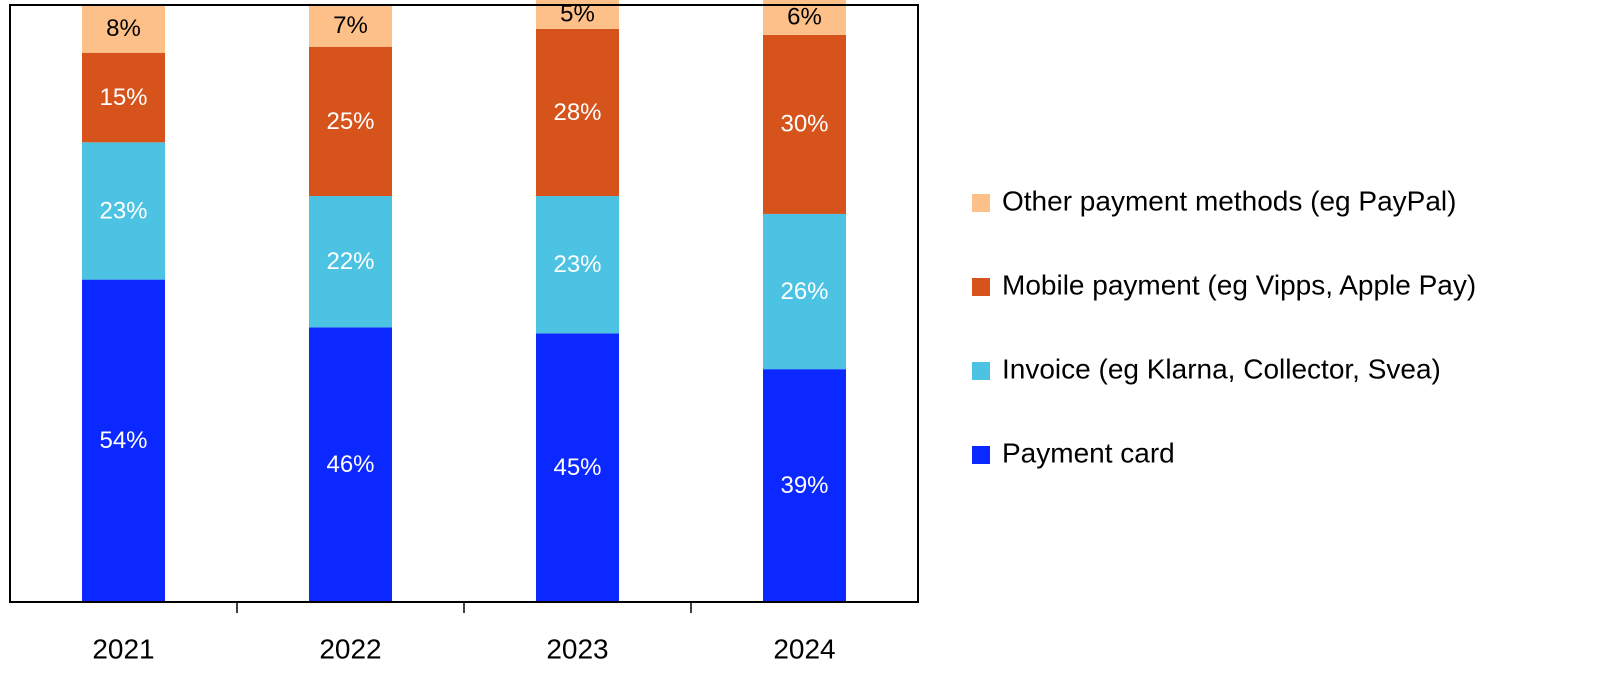  Describe the element at coordinates (1221, 368) in the screenshot. I see `legend-label: Invoice (eg Klarna, Collector, Svea)` at that location.